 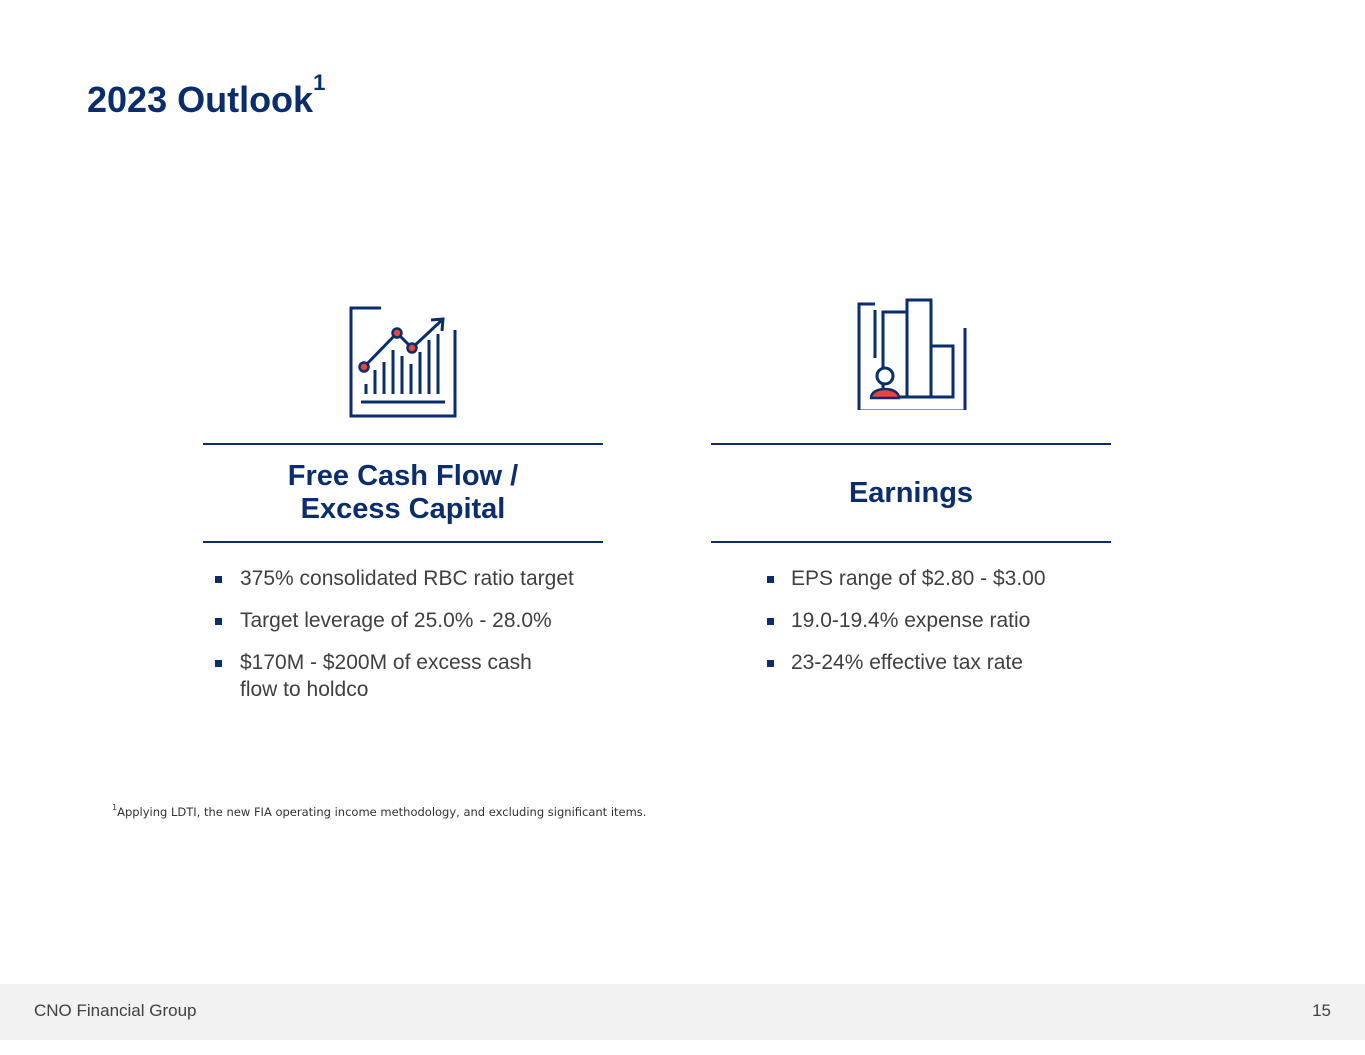 What do you see at coordinates (319, 82) in the screenshot?
I see `title-footnote-marker: 1` at bounding box center [319, 82].